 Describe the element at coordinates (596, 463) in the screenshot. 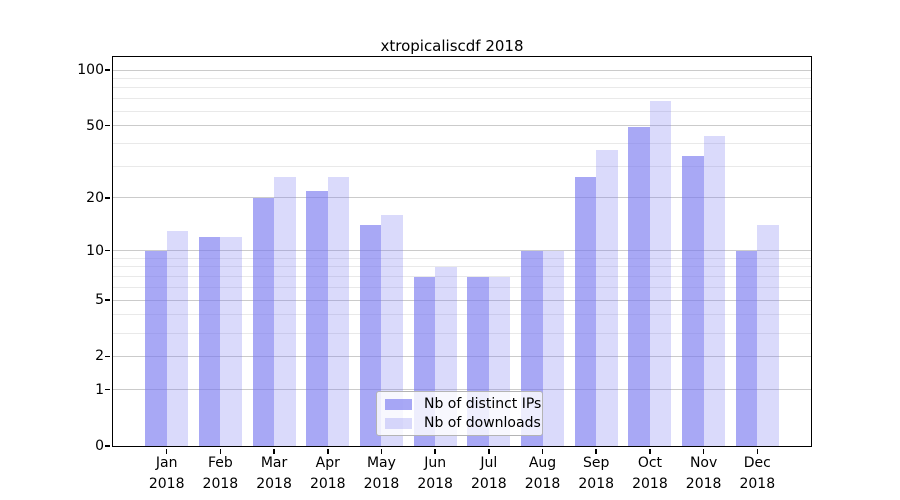

I see `x-tick-month: Sep` at that location.